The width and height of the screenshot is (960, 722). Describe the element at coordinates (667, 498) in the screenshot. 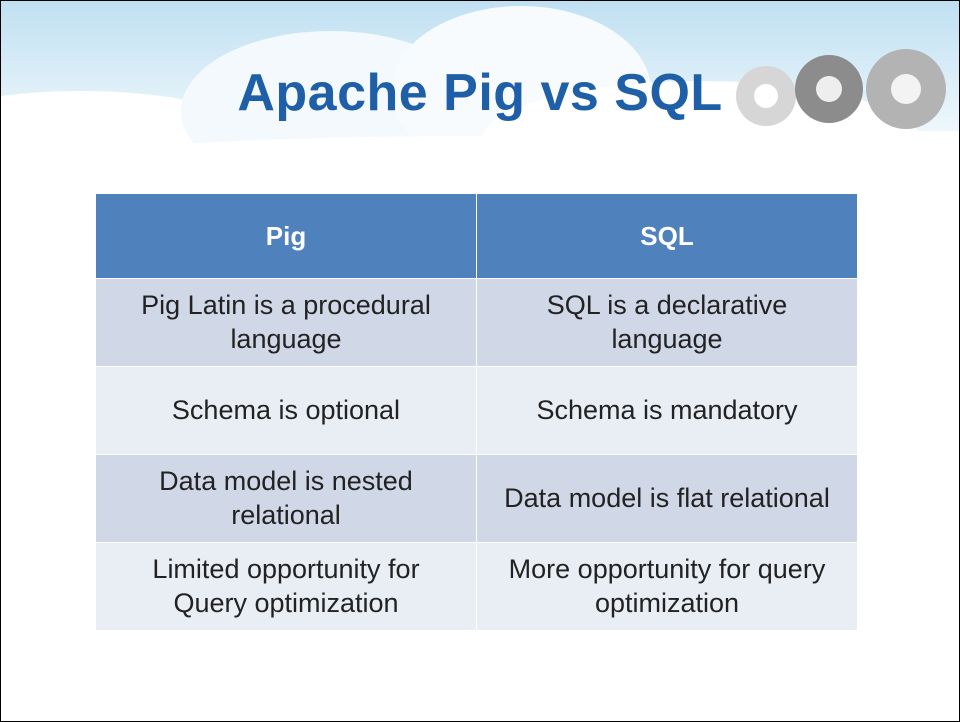

I see `table-cell: Data model is flat relational` at that location.